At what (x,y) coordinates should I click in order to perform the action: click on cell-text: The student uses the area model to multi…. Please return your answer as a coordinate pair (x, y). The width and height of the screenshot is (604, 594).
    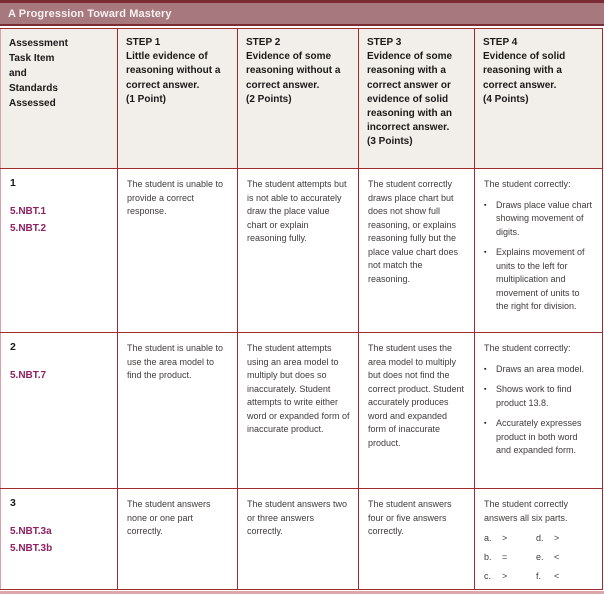
    Looking at the image, I should click on (416, 395).